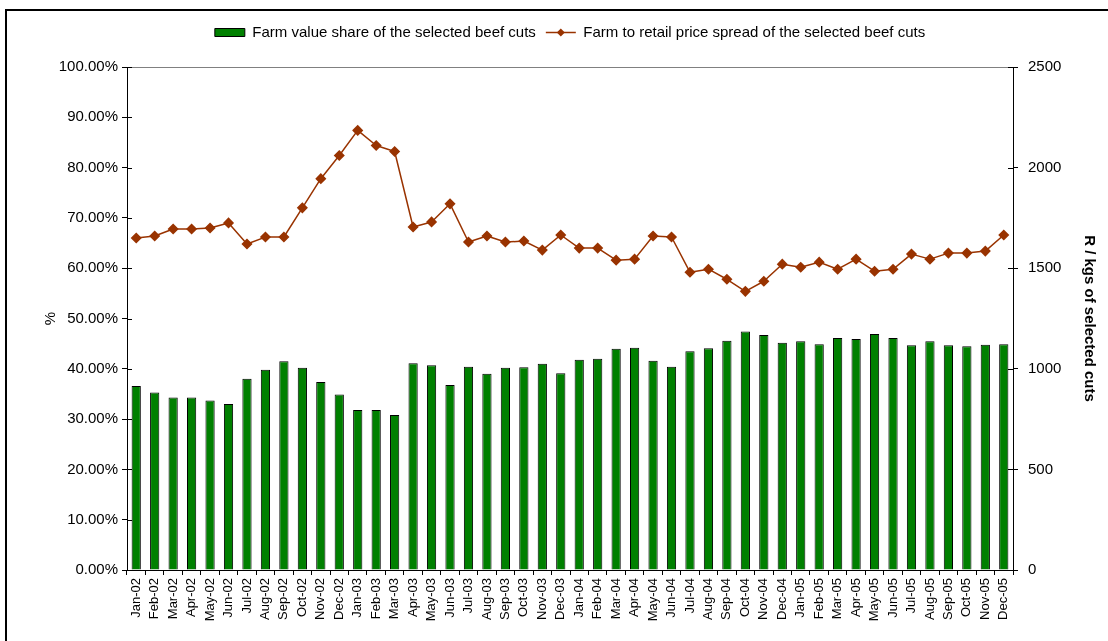  I want to click on y-tick-label: 10.00%, so click(92, 518).